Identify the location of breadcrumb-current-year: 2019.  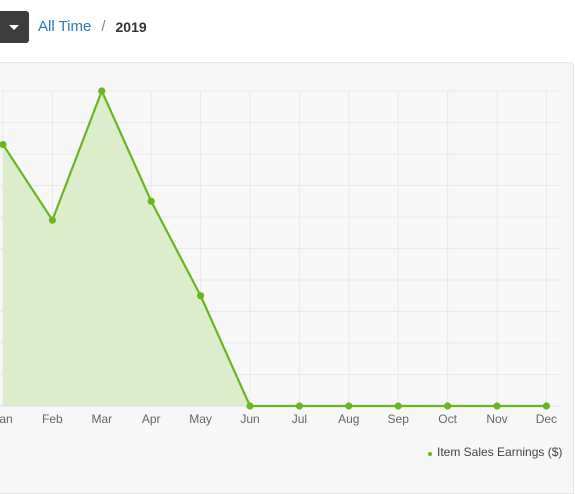
(131, 27).